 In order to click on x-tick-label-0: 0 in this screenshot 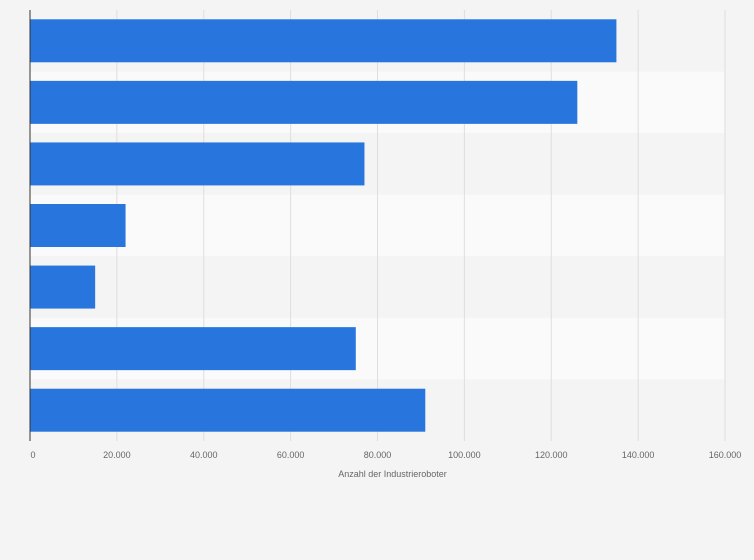, I will do `click(32, 455)`.